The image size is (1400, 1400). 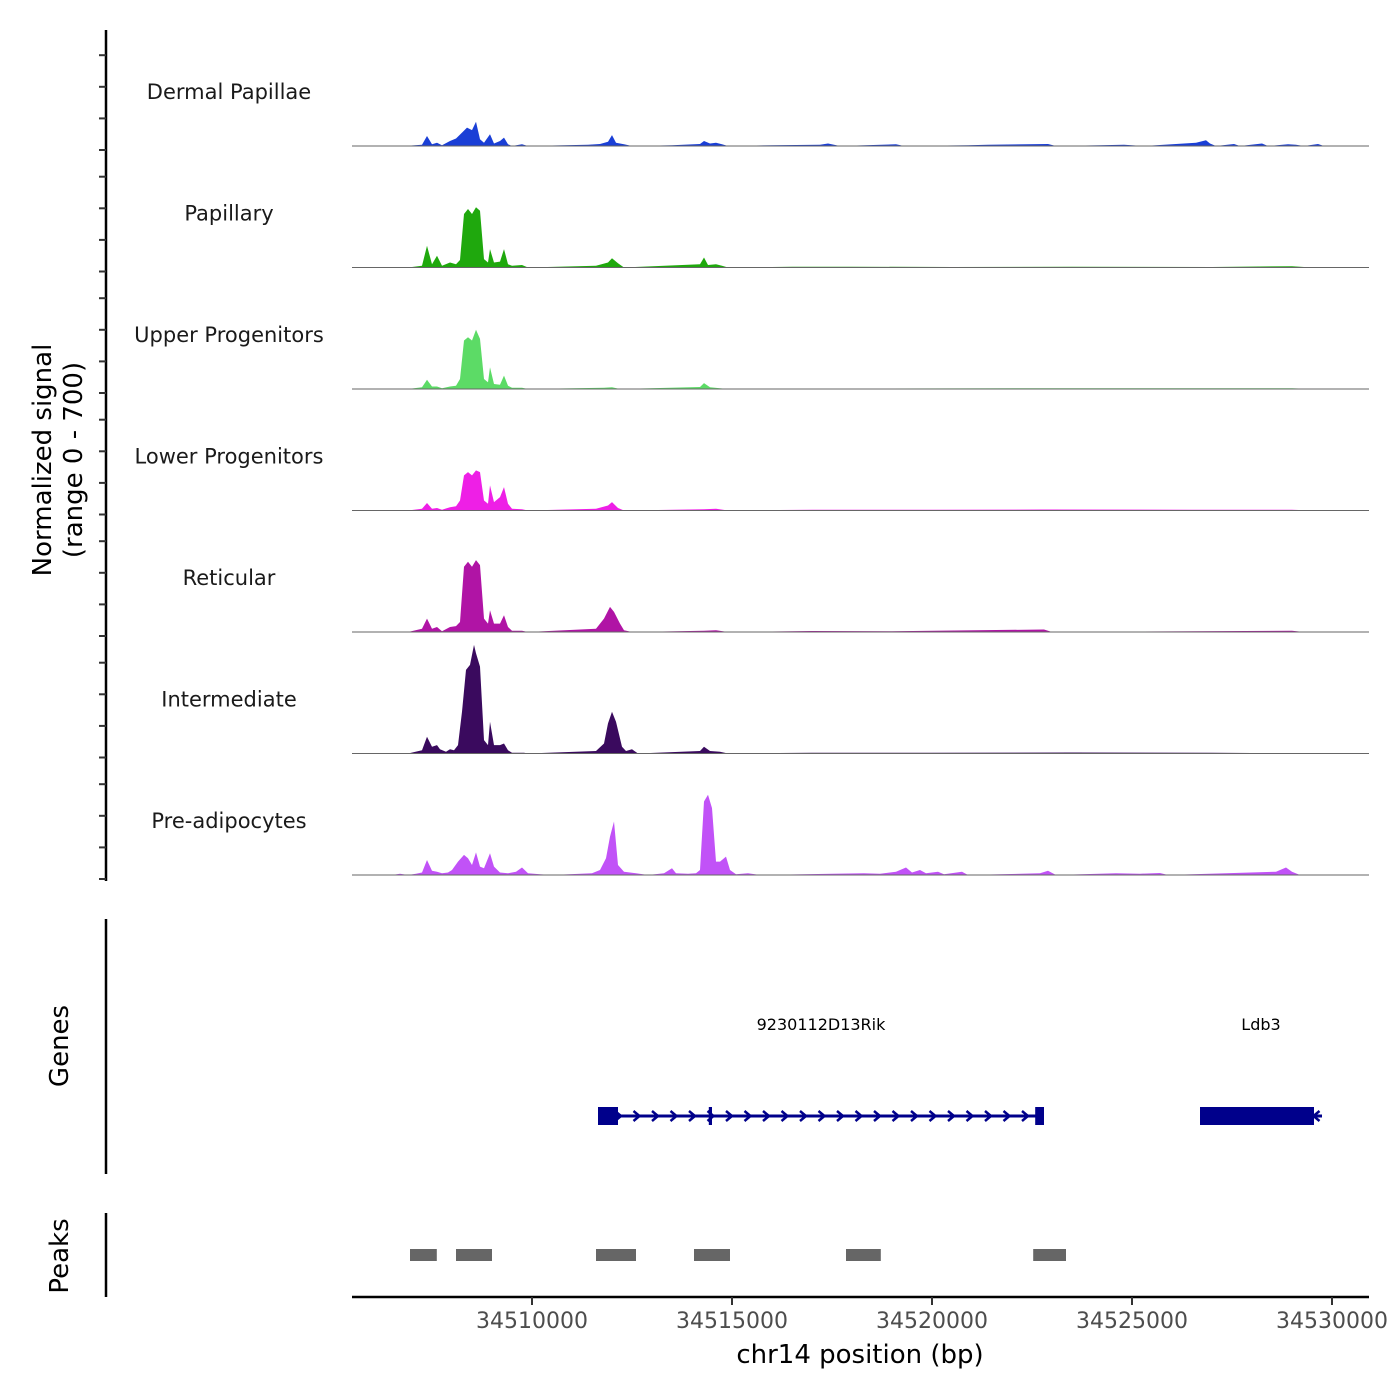 I want to click on track-label: Intermediate, so click(x=229, y=700).